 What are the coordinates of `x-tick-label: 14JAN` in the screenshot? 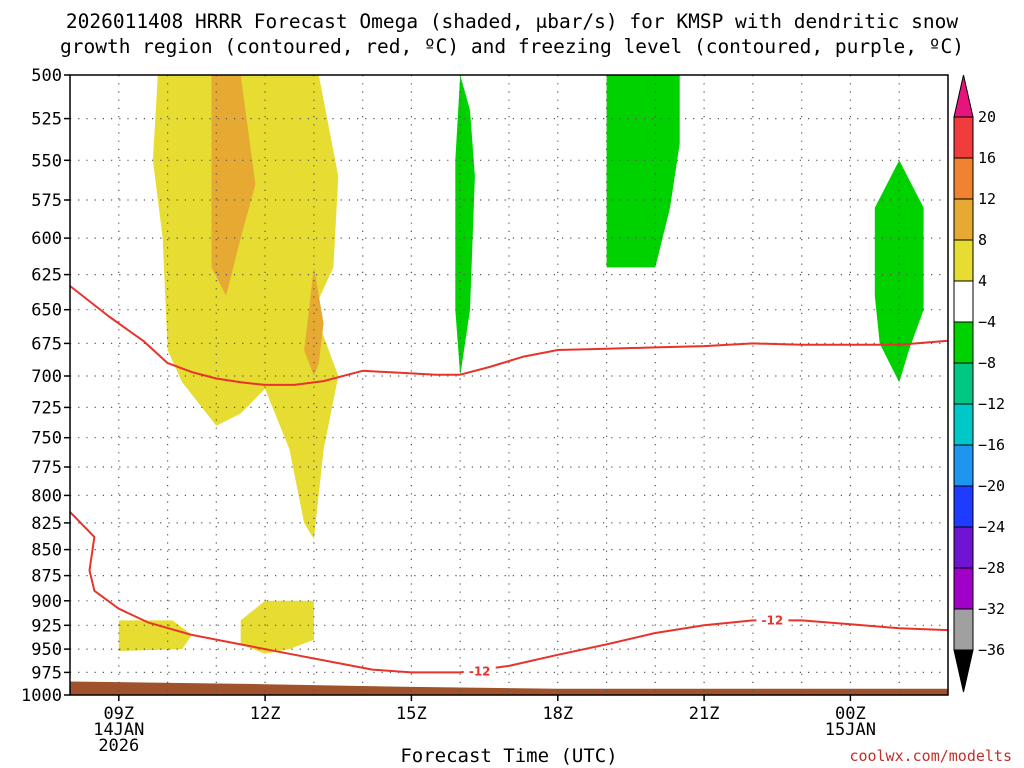 It's located at (118, 730).